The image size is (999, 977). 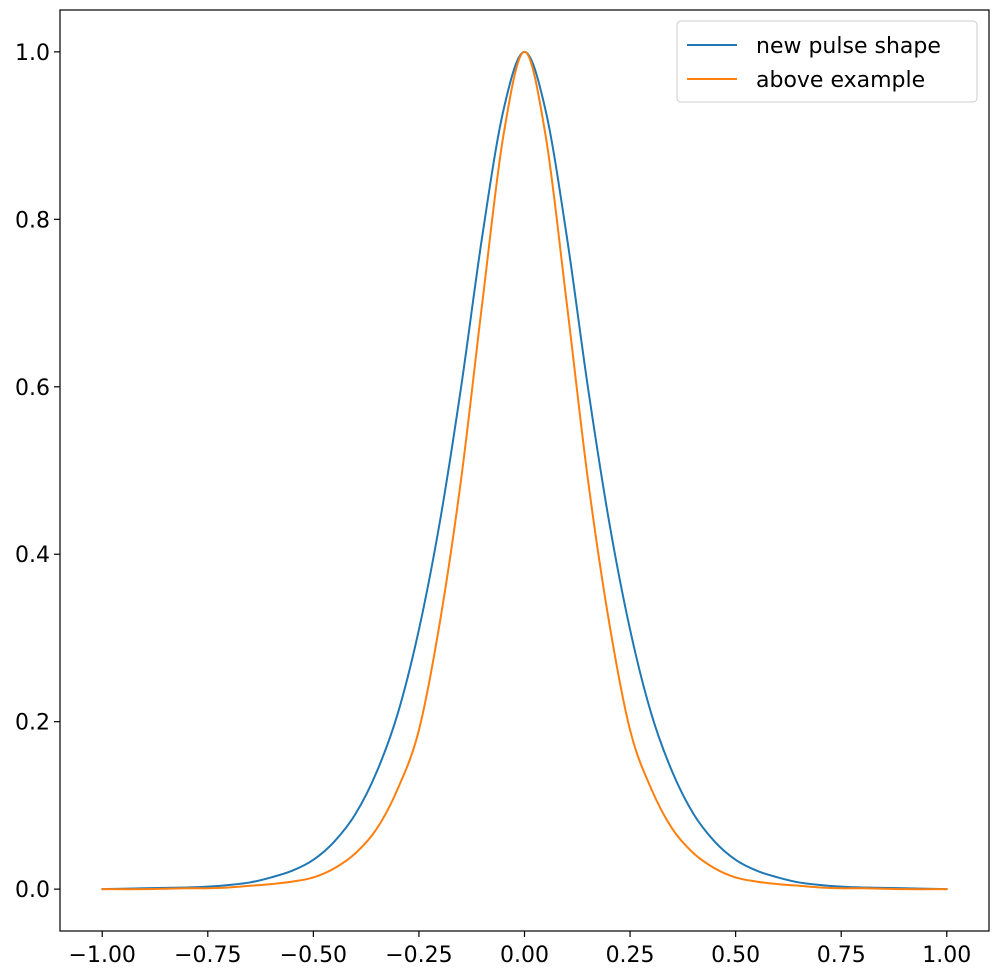 What do you see at coordinates (32, 555) in the screenshot?
I see `y-tick-label: 0.4` at bounding box center [32, 555].